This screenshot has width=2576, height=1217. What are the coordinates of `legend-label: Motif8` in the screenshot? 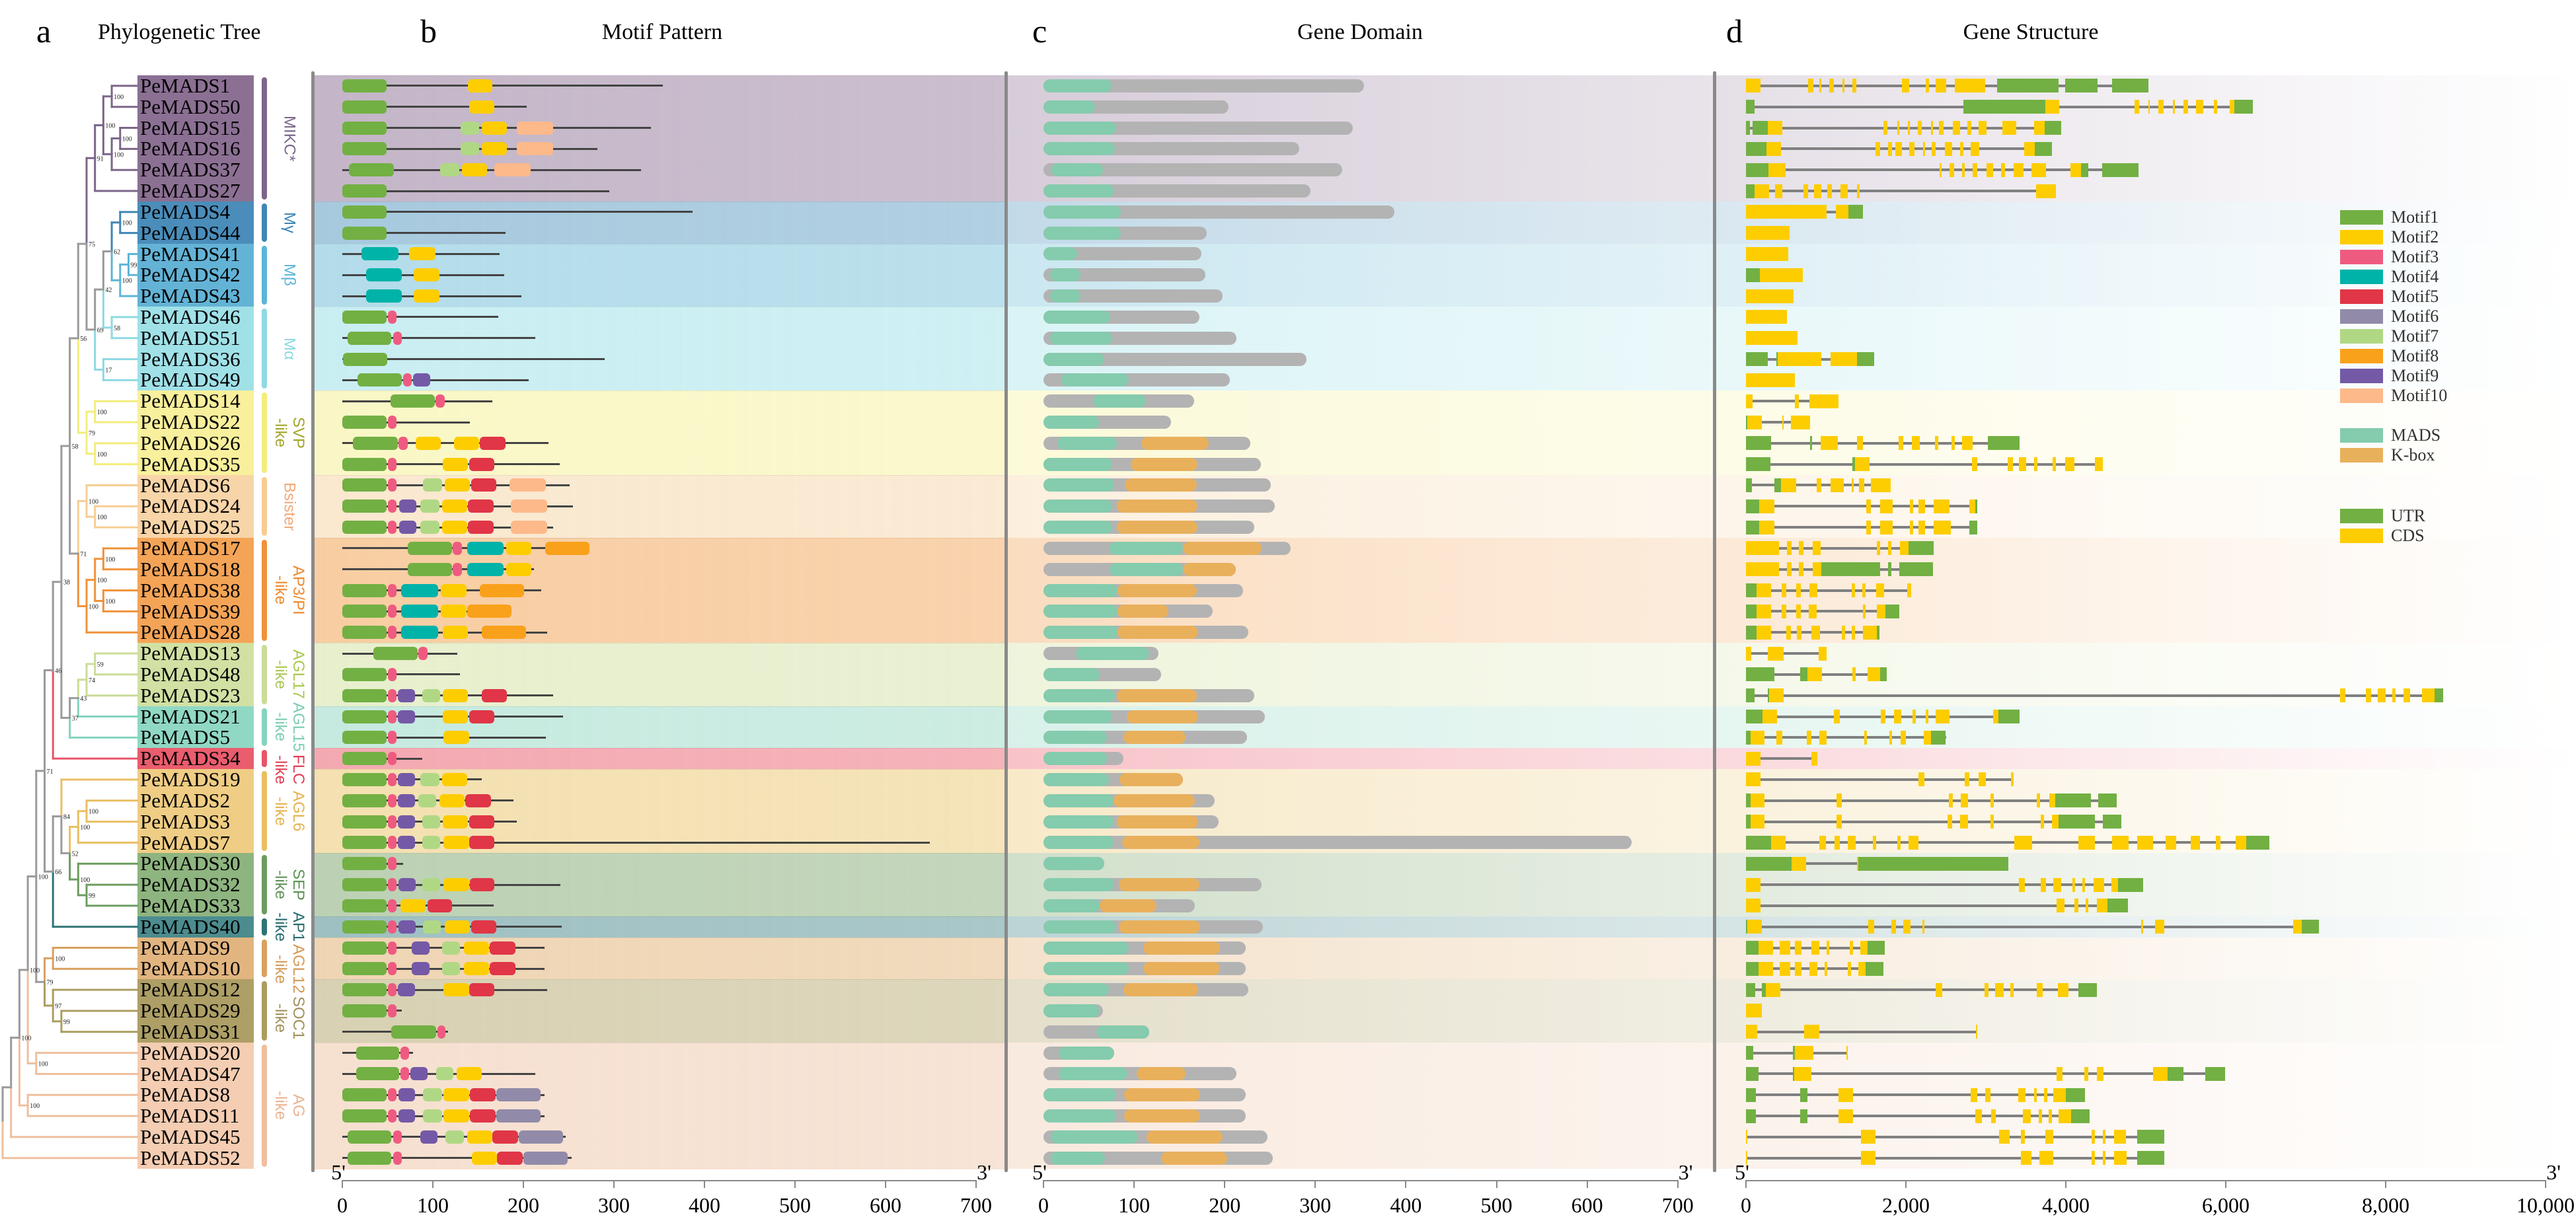 It's located at (2415, 355).